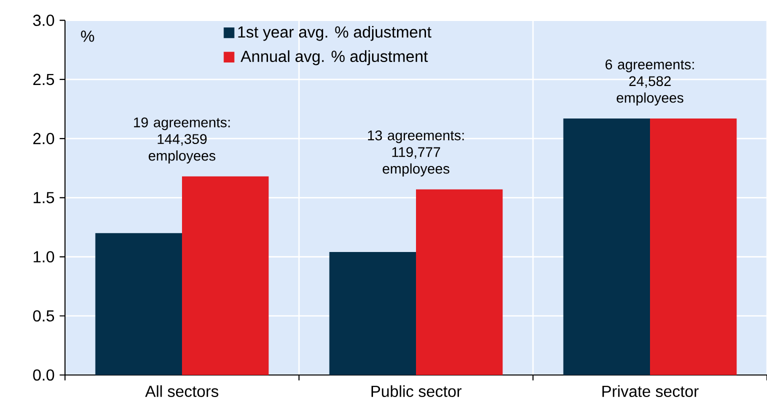 Image resolution: width=767 pixels, height=408 pixels. I want to click on y-tick-label: 1.5, so click(44, 198).